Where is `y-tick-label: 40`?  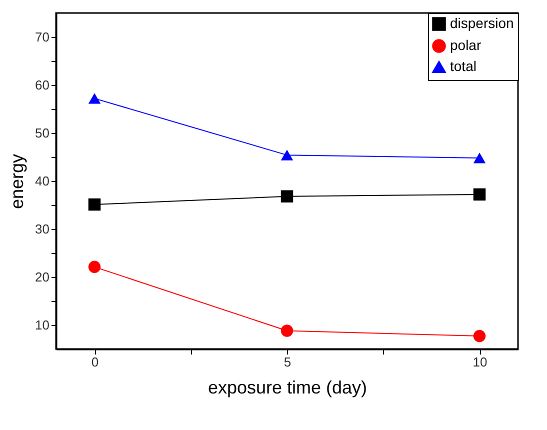
y-tick-label: 40 is located at coordinates (42, 181).